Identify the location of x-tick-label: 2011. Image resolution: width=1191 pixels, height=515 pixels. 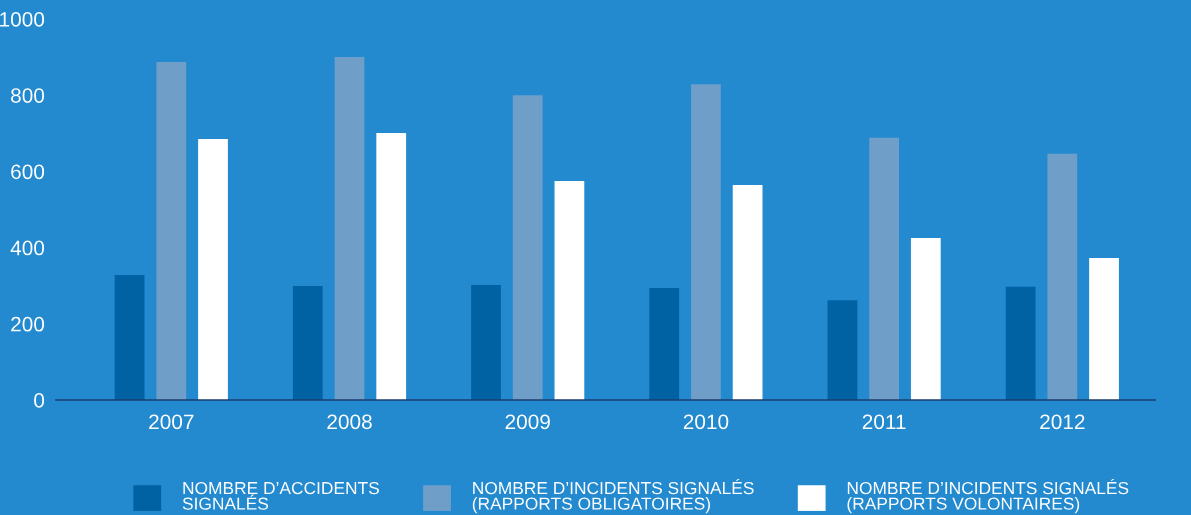
(884, 422).